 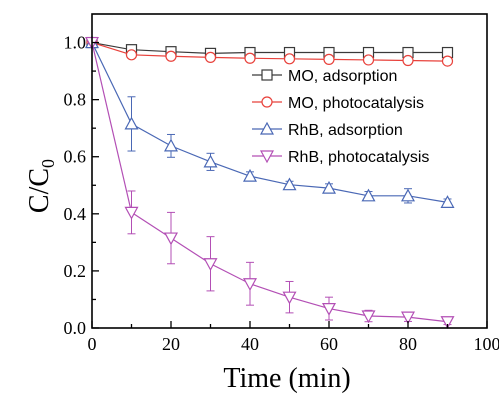 I want to click on y-axis-title-main: C/C, so click(x=39, y=190).